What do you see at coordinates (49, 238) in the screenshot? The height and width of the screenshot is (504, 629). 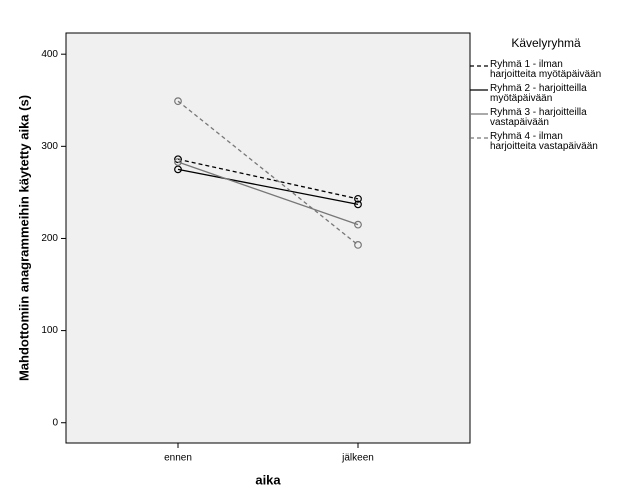 I see `y-tick-label: 200` at bounding box center [49, 238].